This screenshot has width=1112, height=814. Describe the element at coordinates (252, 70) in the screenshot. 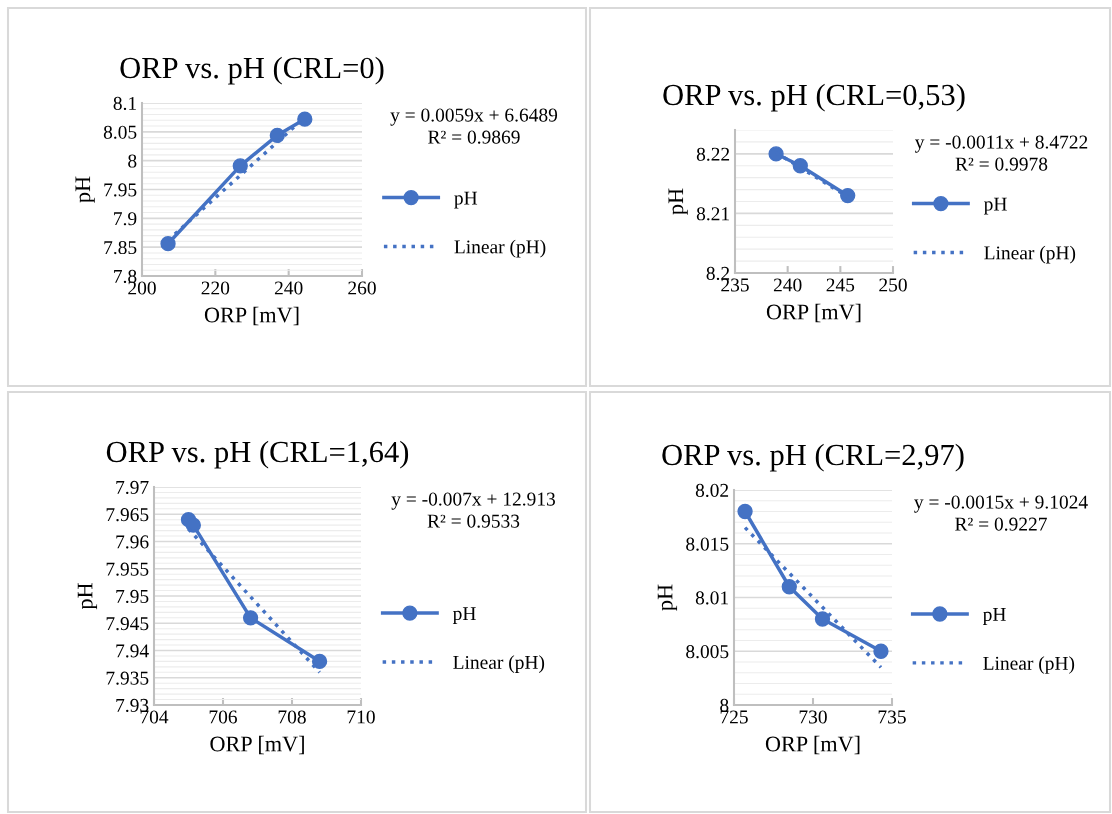

I see `chart-title: ORP vs. pH (CRL=0)` at that location.